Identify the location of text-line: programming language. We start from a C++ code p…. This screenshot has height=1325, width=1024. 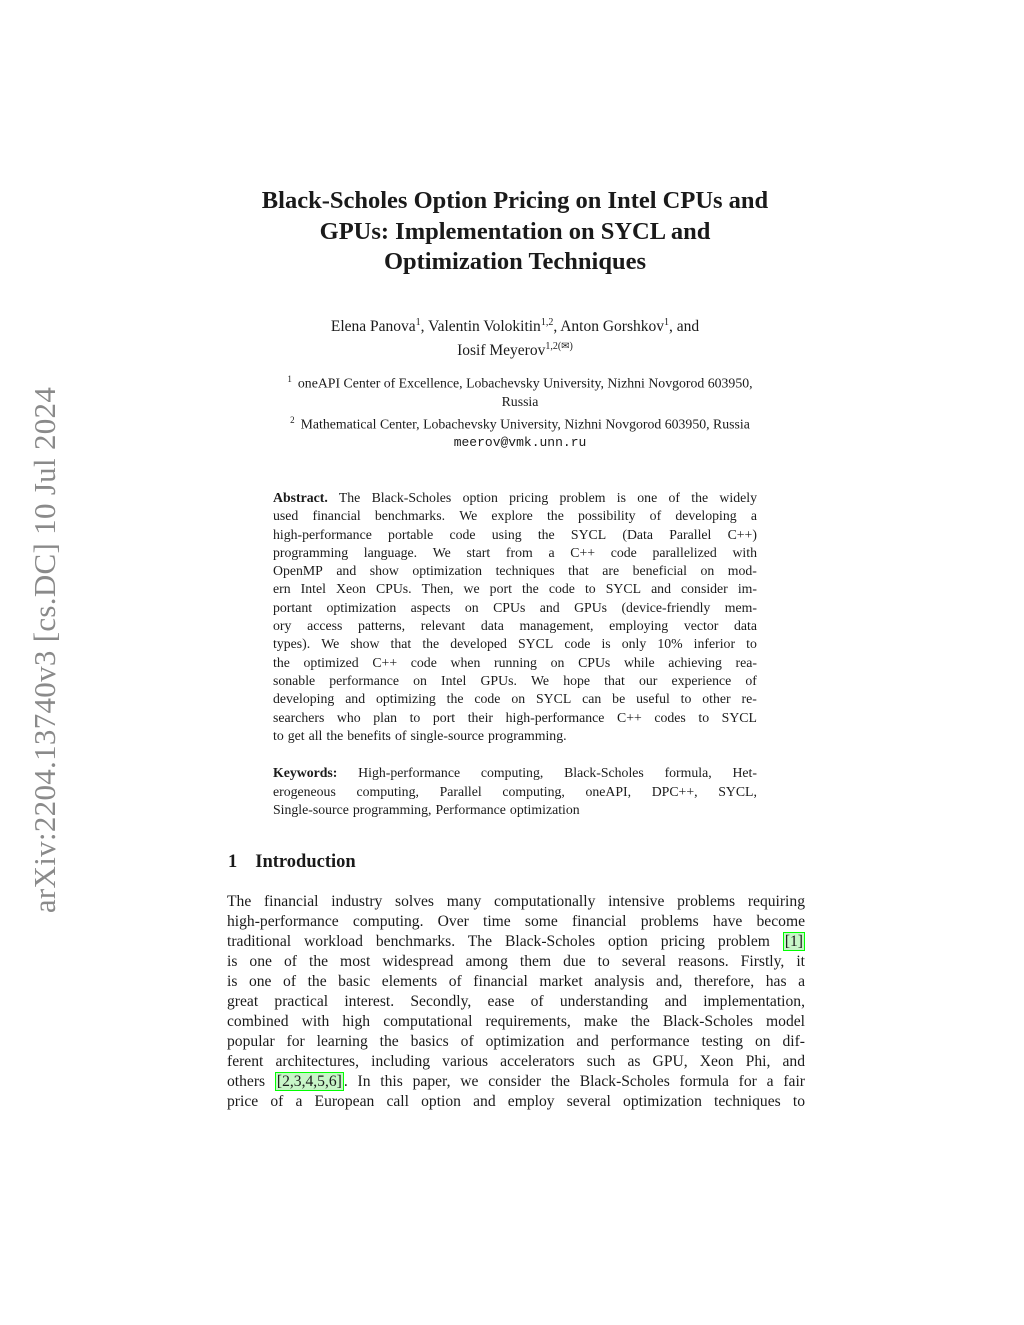
(515, 553).